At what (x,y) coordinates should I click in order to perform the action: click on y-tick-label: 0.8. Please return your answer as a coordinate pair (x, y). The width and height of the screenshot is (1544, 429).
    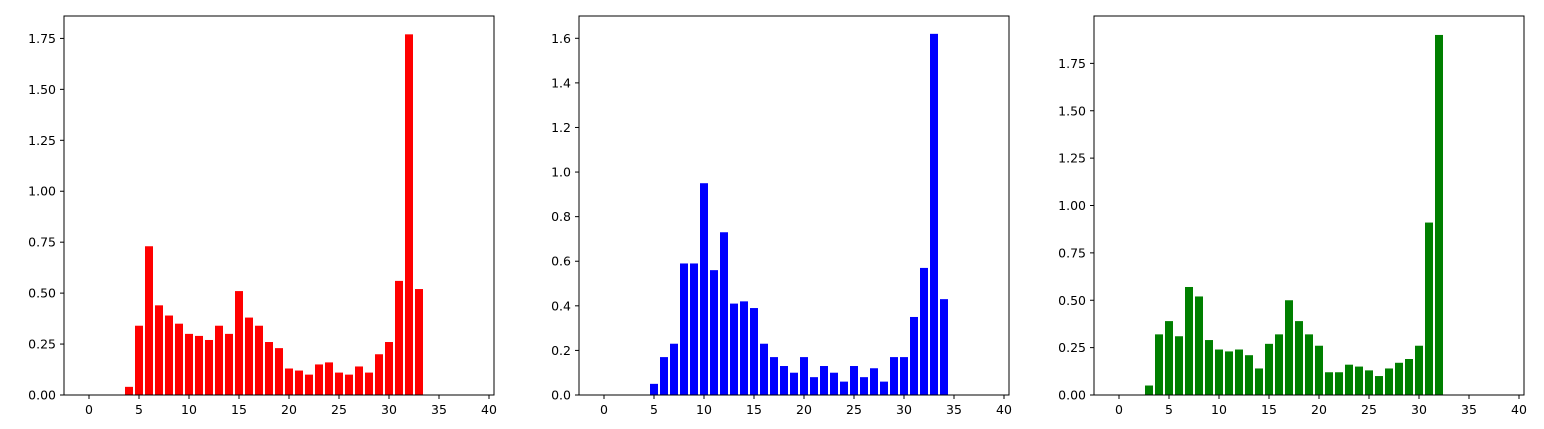
    Looking at the image, I should click on (561, 216).